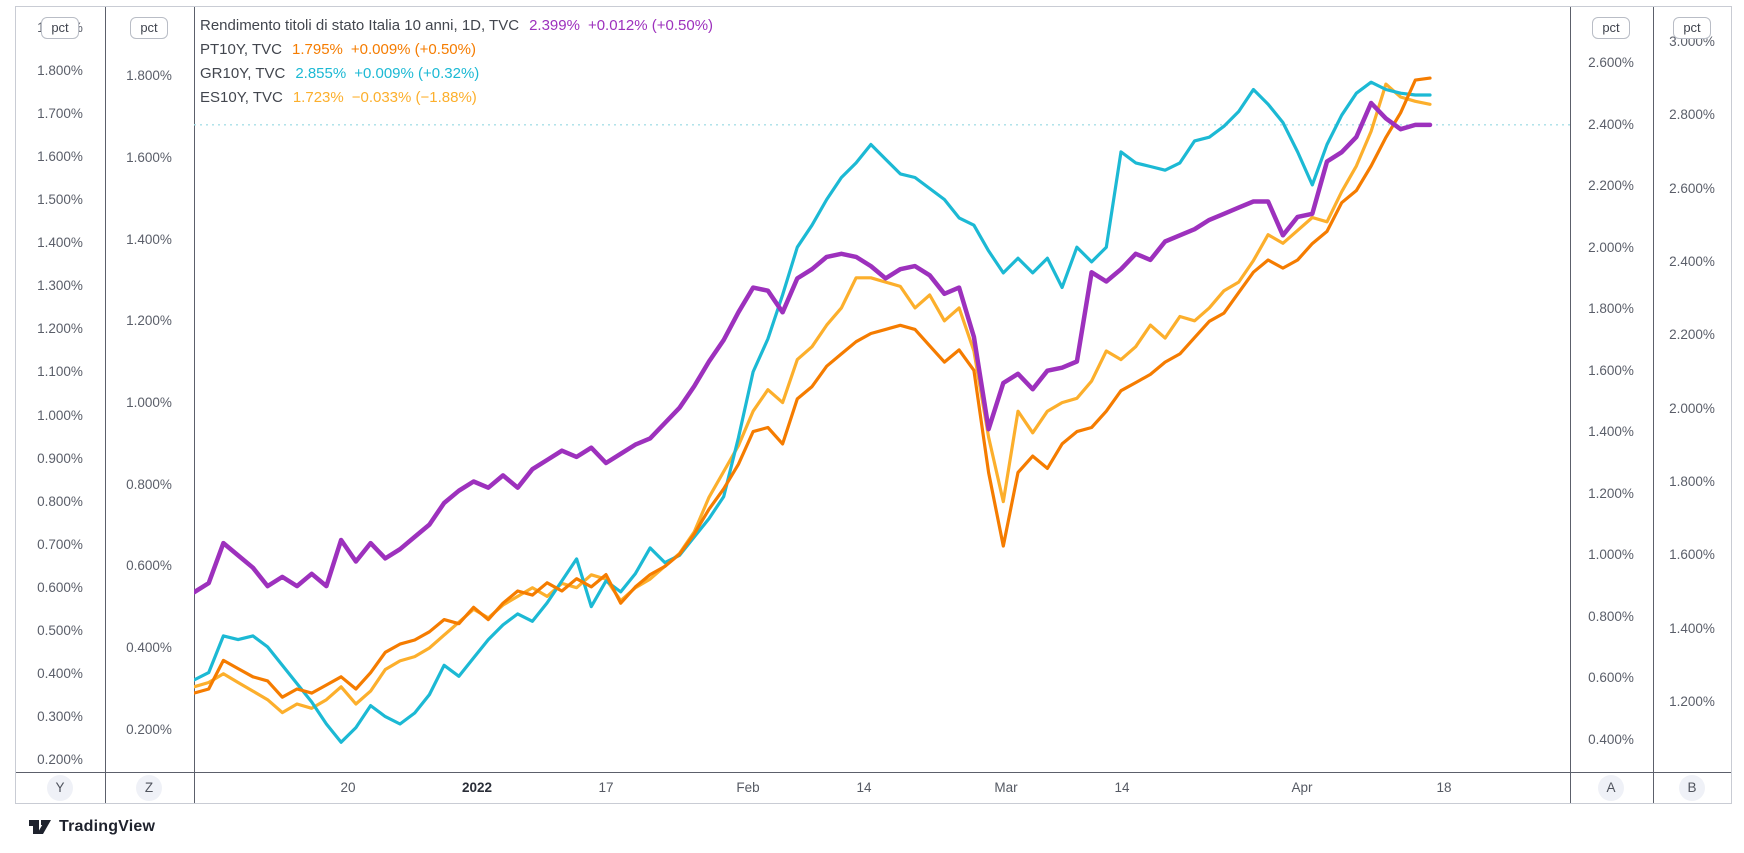 The image size is (1744, 853). Describe the element at coordinates (413, 49) in the screenshot. I see `legend-change-pt10y: +0.009% (+0.50%)` at that location.